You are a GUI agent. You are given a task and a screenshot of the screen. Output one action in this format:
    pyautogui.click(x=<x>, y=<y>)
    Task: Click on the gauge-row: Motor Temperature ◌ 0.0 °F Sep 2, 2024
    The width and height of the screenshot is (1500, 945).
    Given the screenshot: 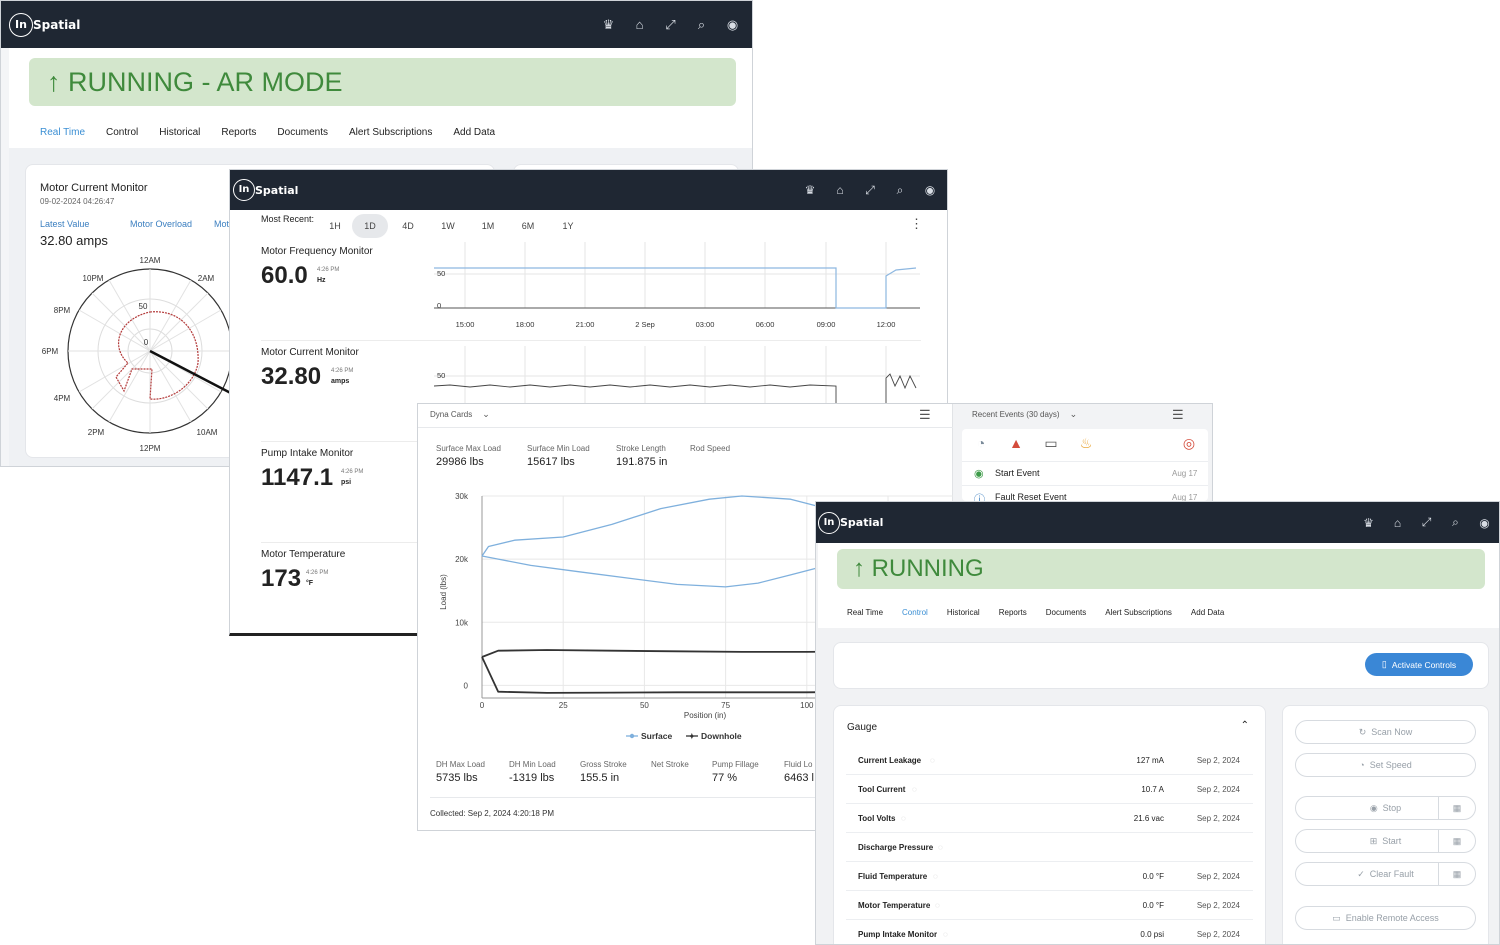 What is the action you would take?
    pyautogui.click(x=1049, y=905)
    